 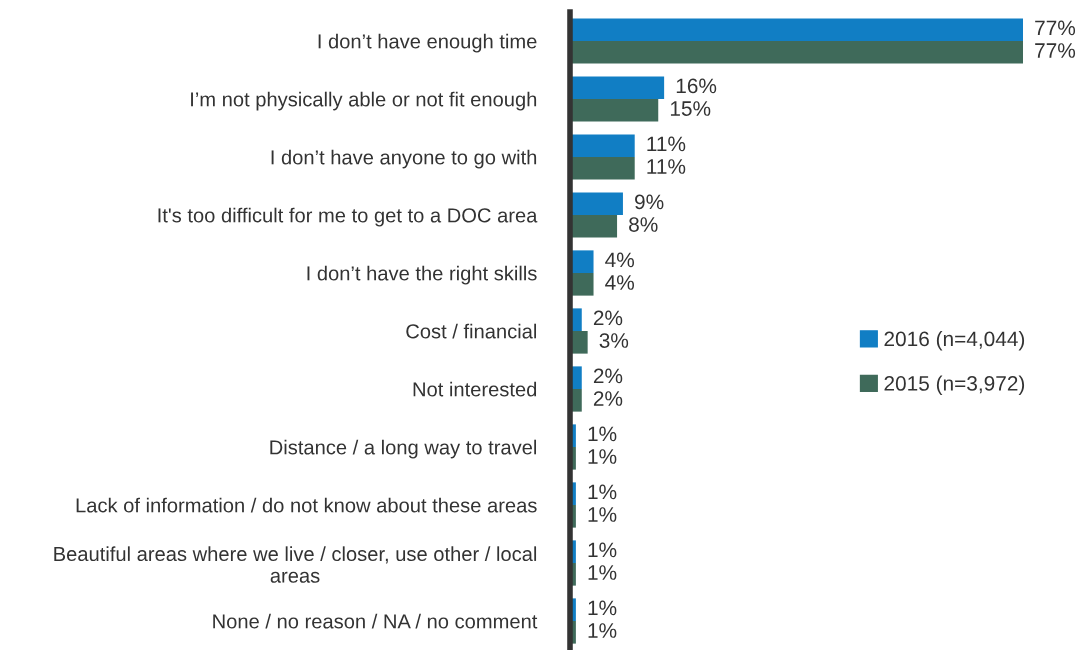 I want to click on y-tick-label: I’m not physically able or not fit enough, so click(x=364, y=101).